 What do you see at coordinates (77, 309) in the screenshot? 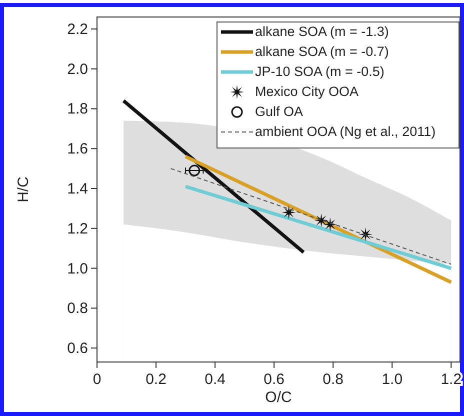
I see `y-tick-label: 0.8` at bounding box center [77, 309].